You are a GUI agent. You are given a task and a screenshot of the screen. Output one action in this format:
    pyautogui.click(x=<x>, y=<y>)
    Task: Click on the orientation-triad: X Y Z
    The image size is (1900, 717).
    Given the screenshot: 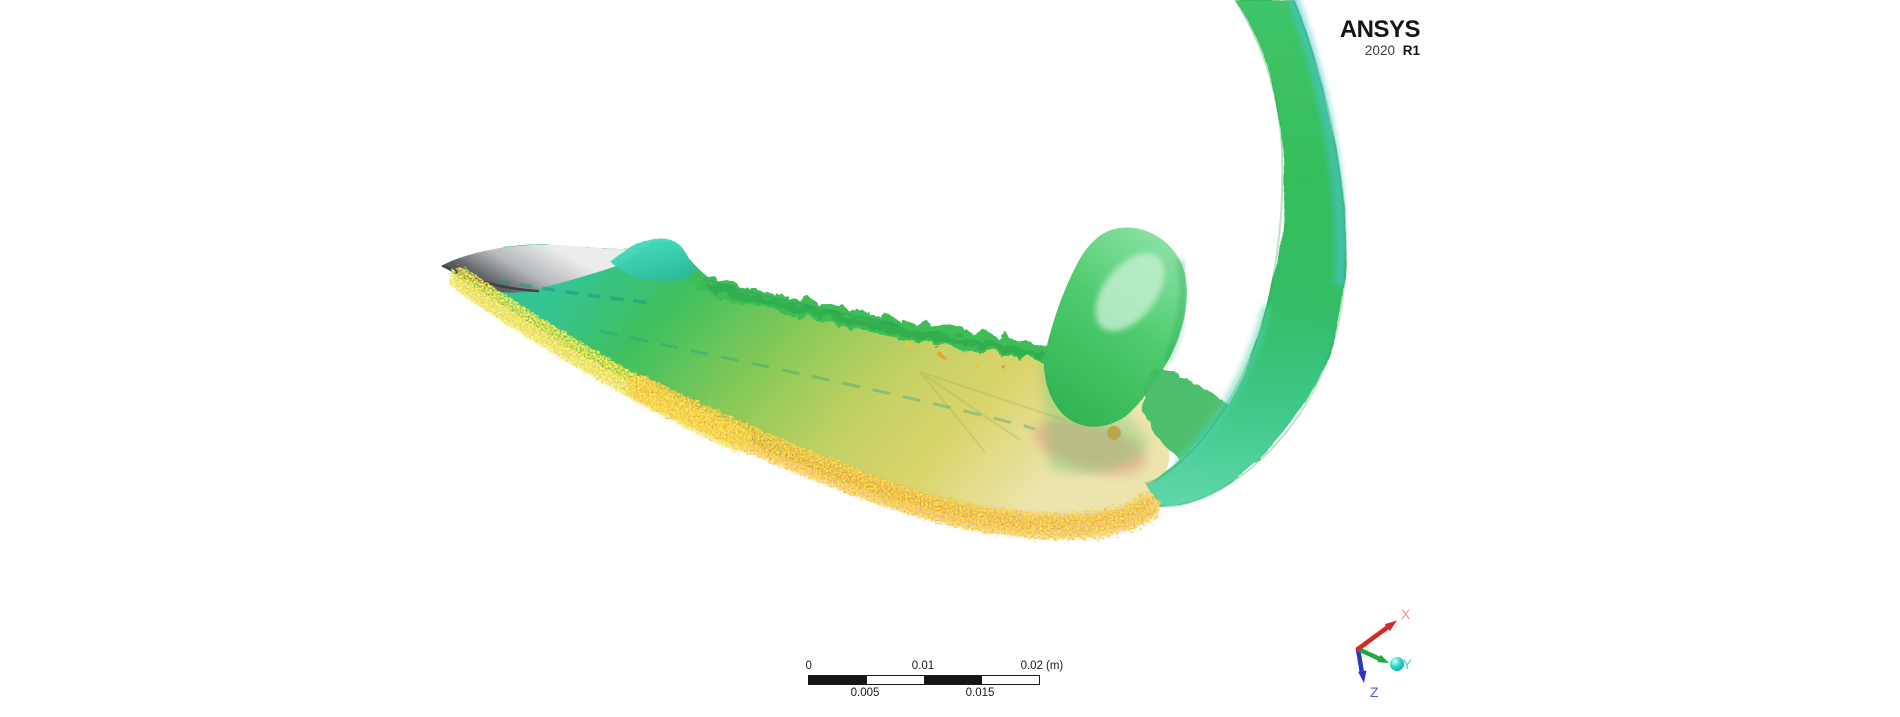 What is the action you would take?
    pyautogui.click(x=1385, y=650)
    